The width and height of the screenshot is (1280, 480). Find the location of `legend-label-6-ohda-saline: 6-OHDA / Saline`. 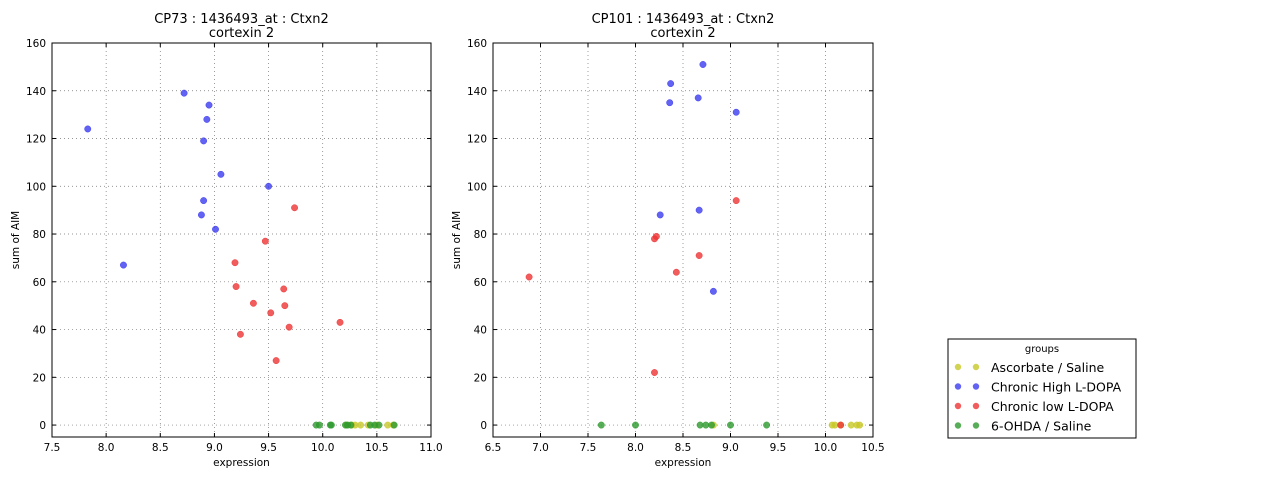

legend-label-6-ohda-saline: 6-OHDA / Saline is located at coordinates (1041, 426).